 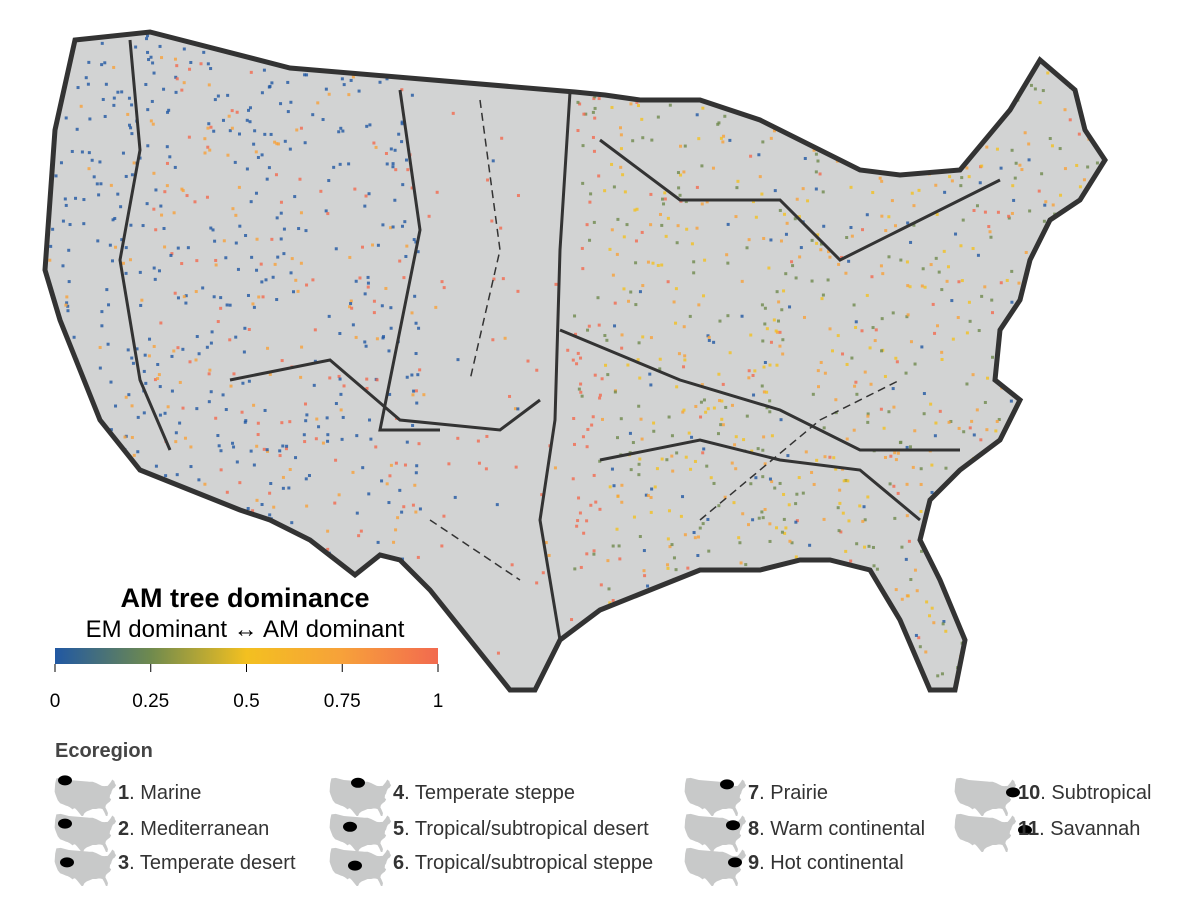 I want to click on legend-icon-region, so click(x=358, y=782).